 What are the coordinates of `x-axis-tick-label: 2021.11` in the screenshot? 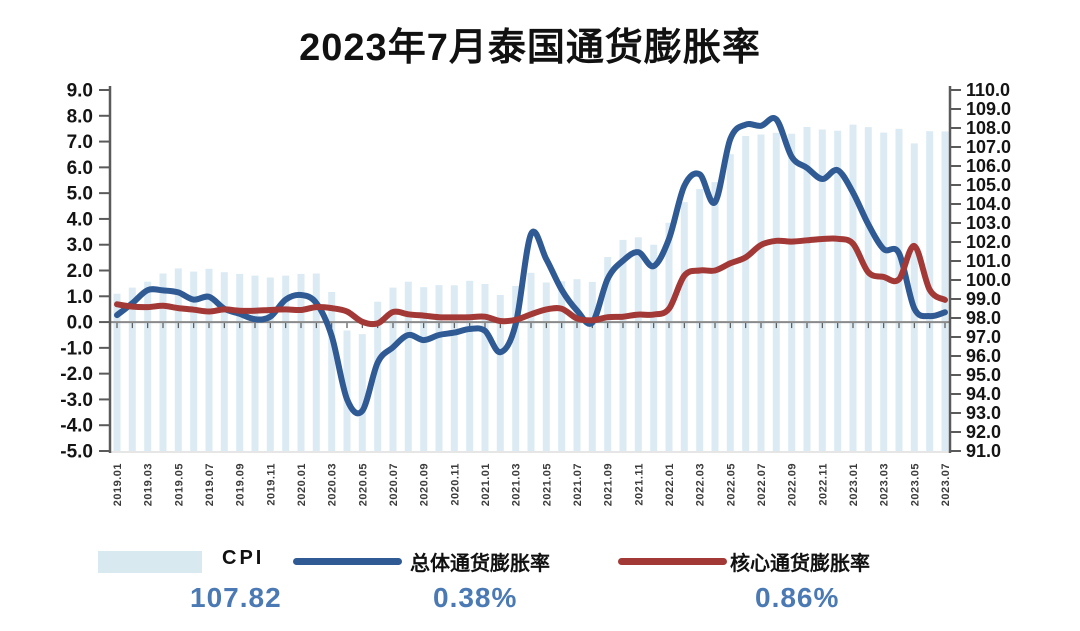 It's located at (639, 484).